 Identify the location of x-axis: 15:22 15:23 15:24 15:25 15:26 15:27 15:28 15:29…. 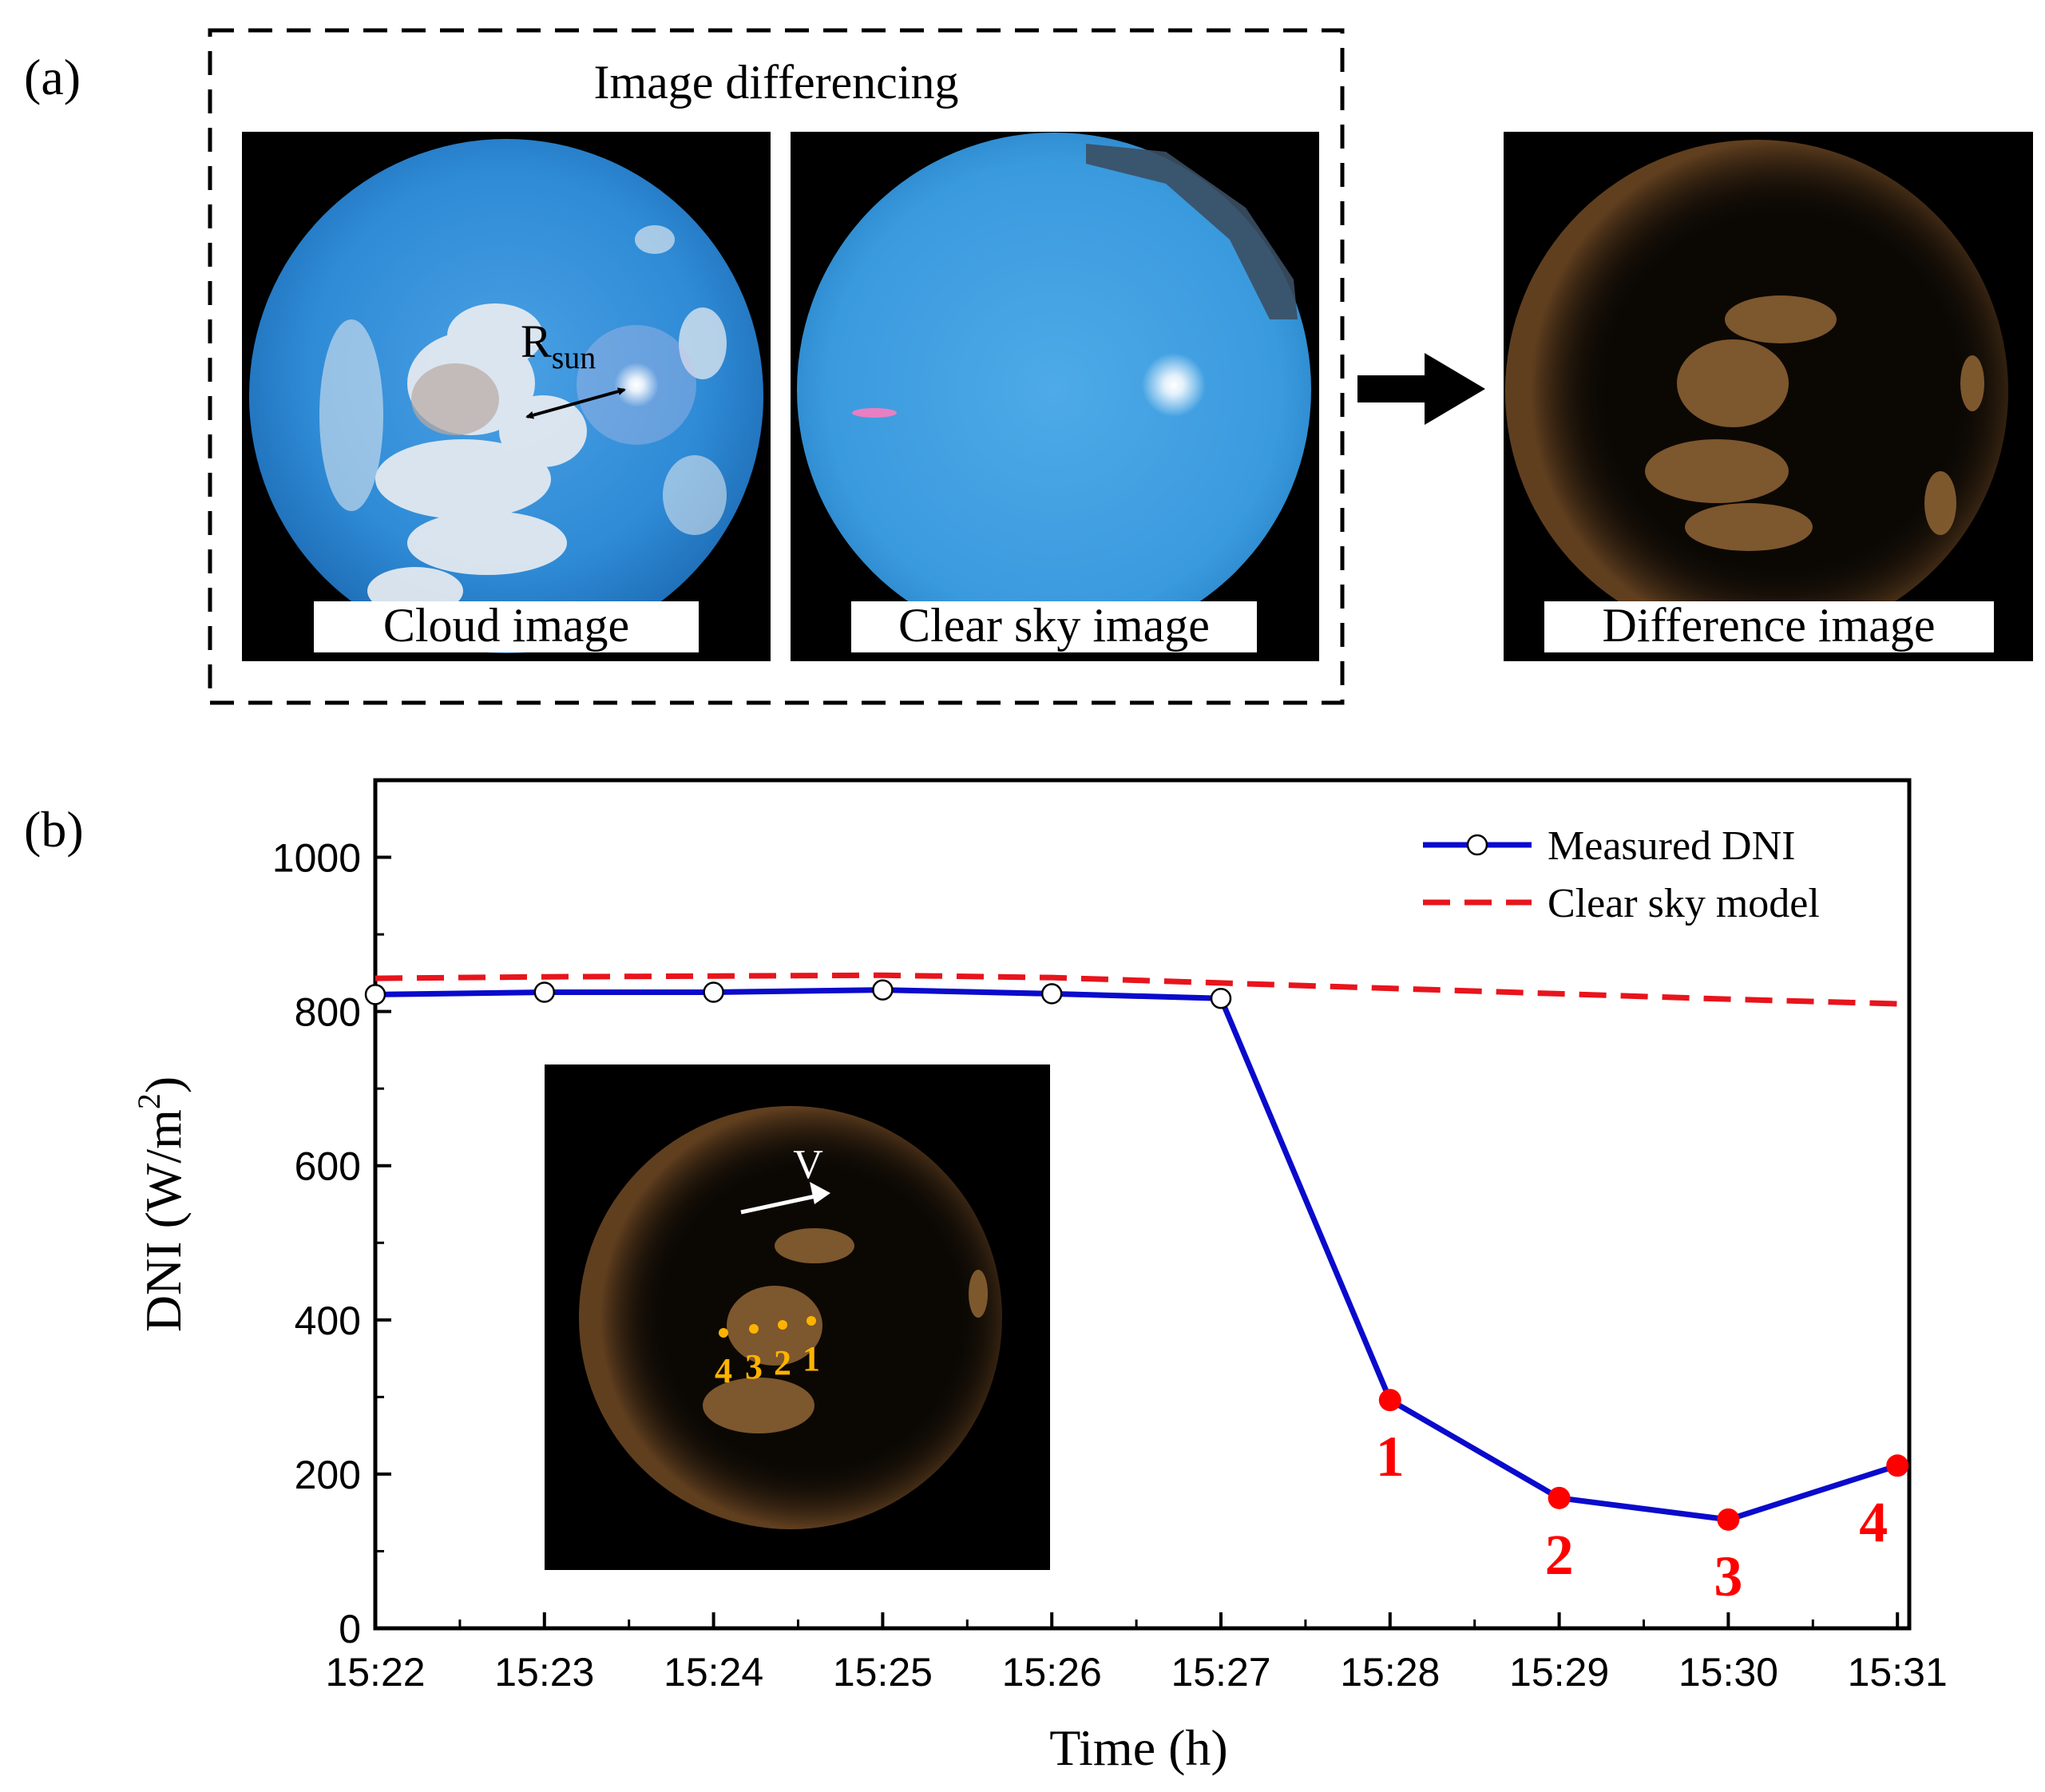
(1136, 1653).